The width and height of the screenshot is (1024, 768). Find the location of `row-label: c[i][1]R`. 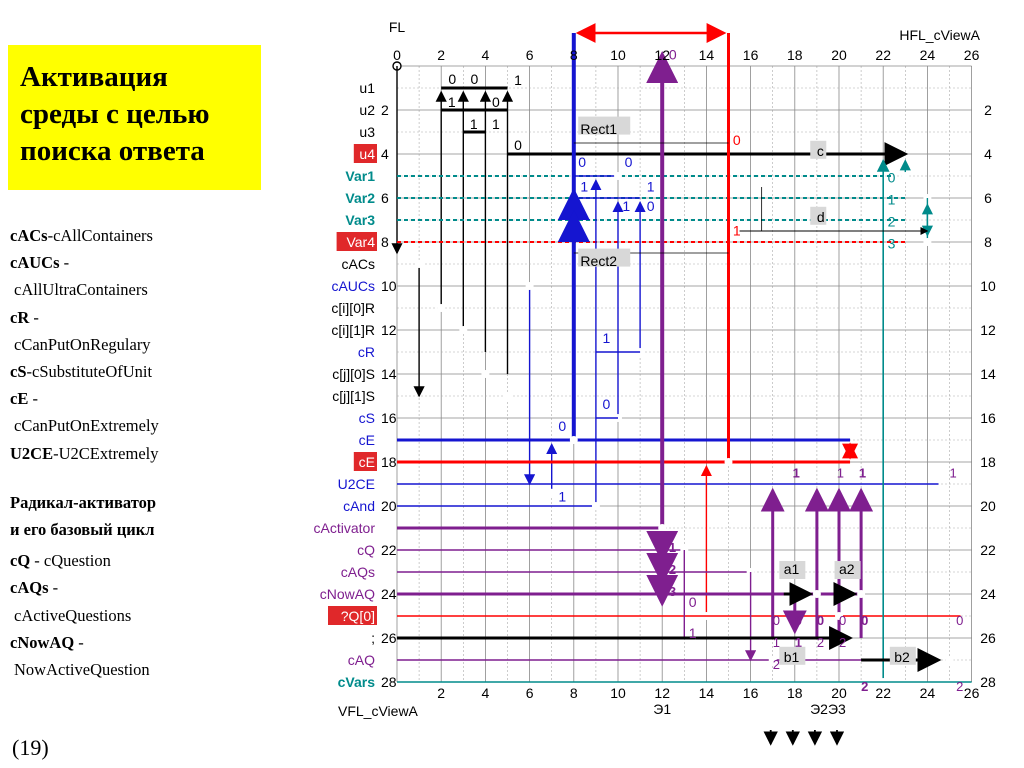

row-label: c[i][1]R is located at coordinates (353, 330).